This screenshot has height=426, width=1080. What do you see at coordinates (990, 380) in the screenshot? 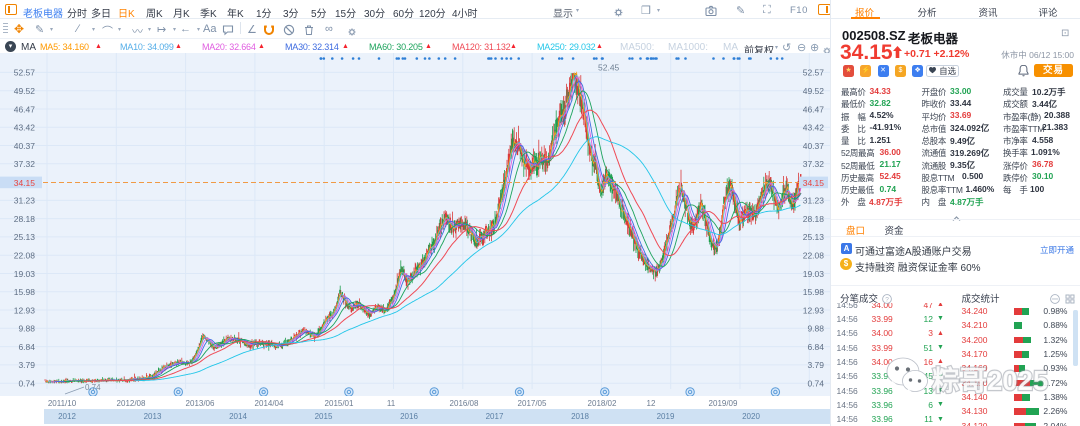
I see `svg-text: 粽哥2025` at bounding box center [990, 380].